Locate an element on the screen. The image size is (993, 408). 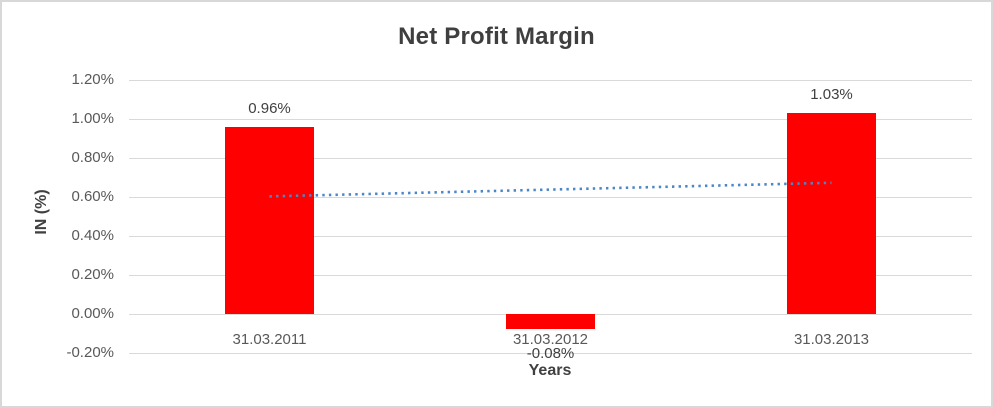
x-tick-label: 31.03.2012 is located at coordinates (550, 339).